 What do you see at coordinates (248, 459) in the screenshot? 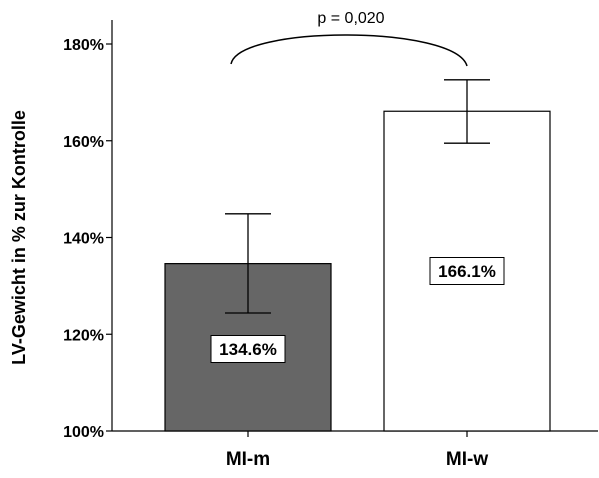
I see `x-tick-label: MI-m` at bounding box center [248, 459].